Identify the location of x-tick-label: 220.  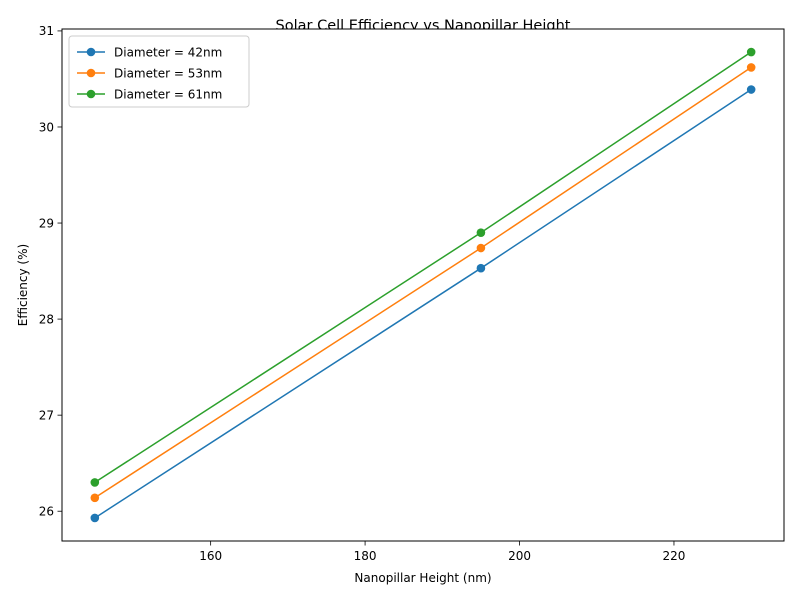
(674, 556).